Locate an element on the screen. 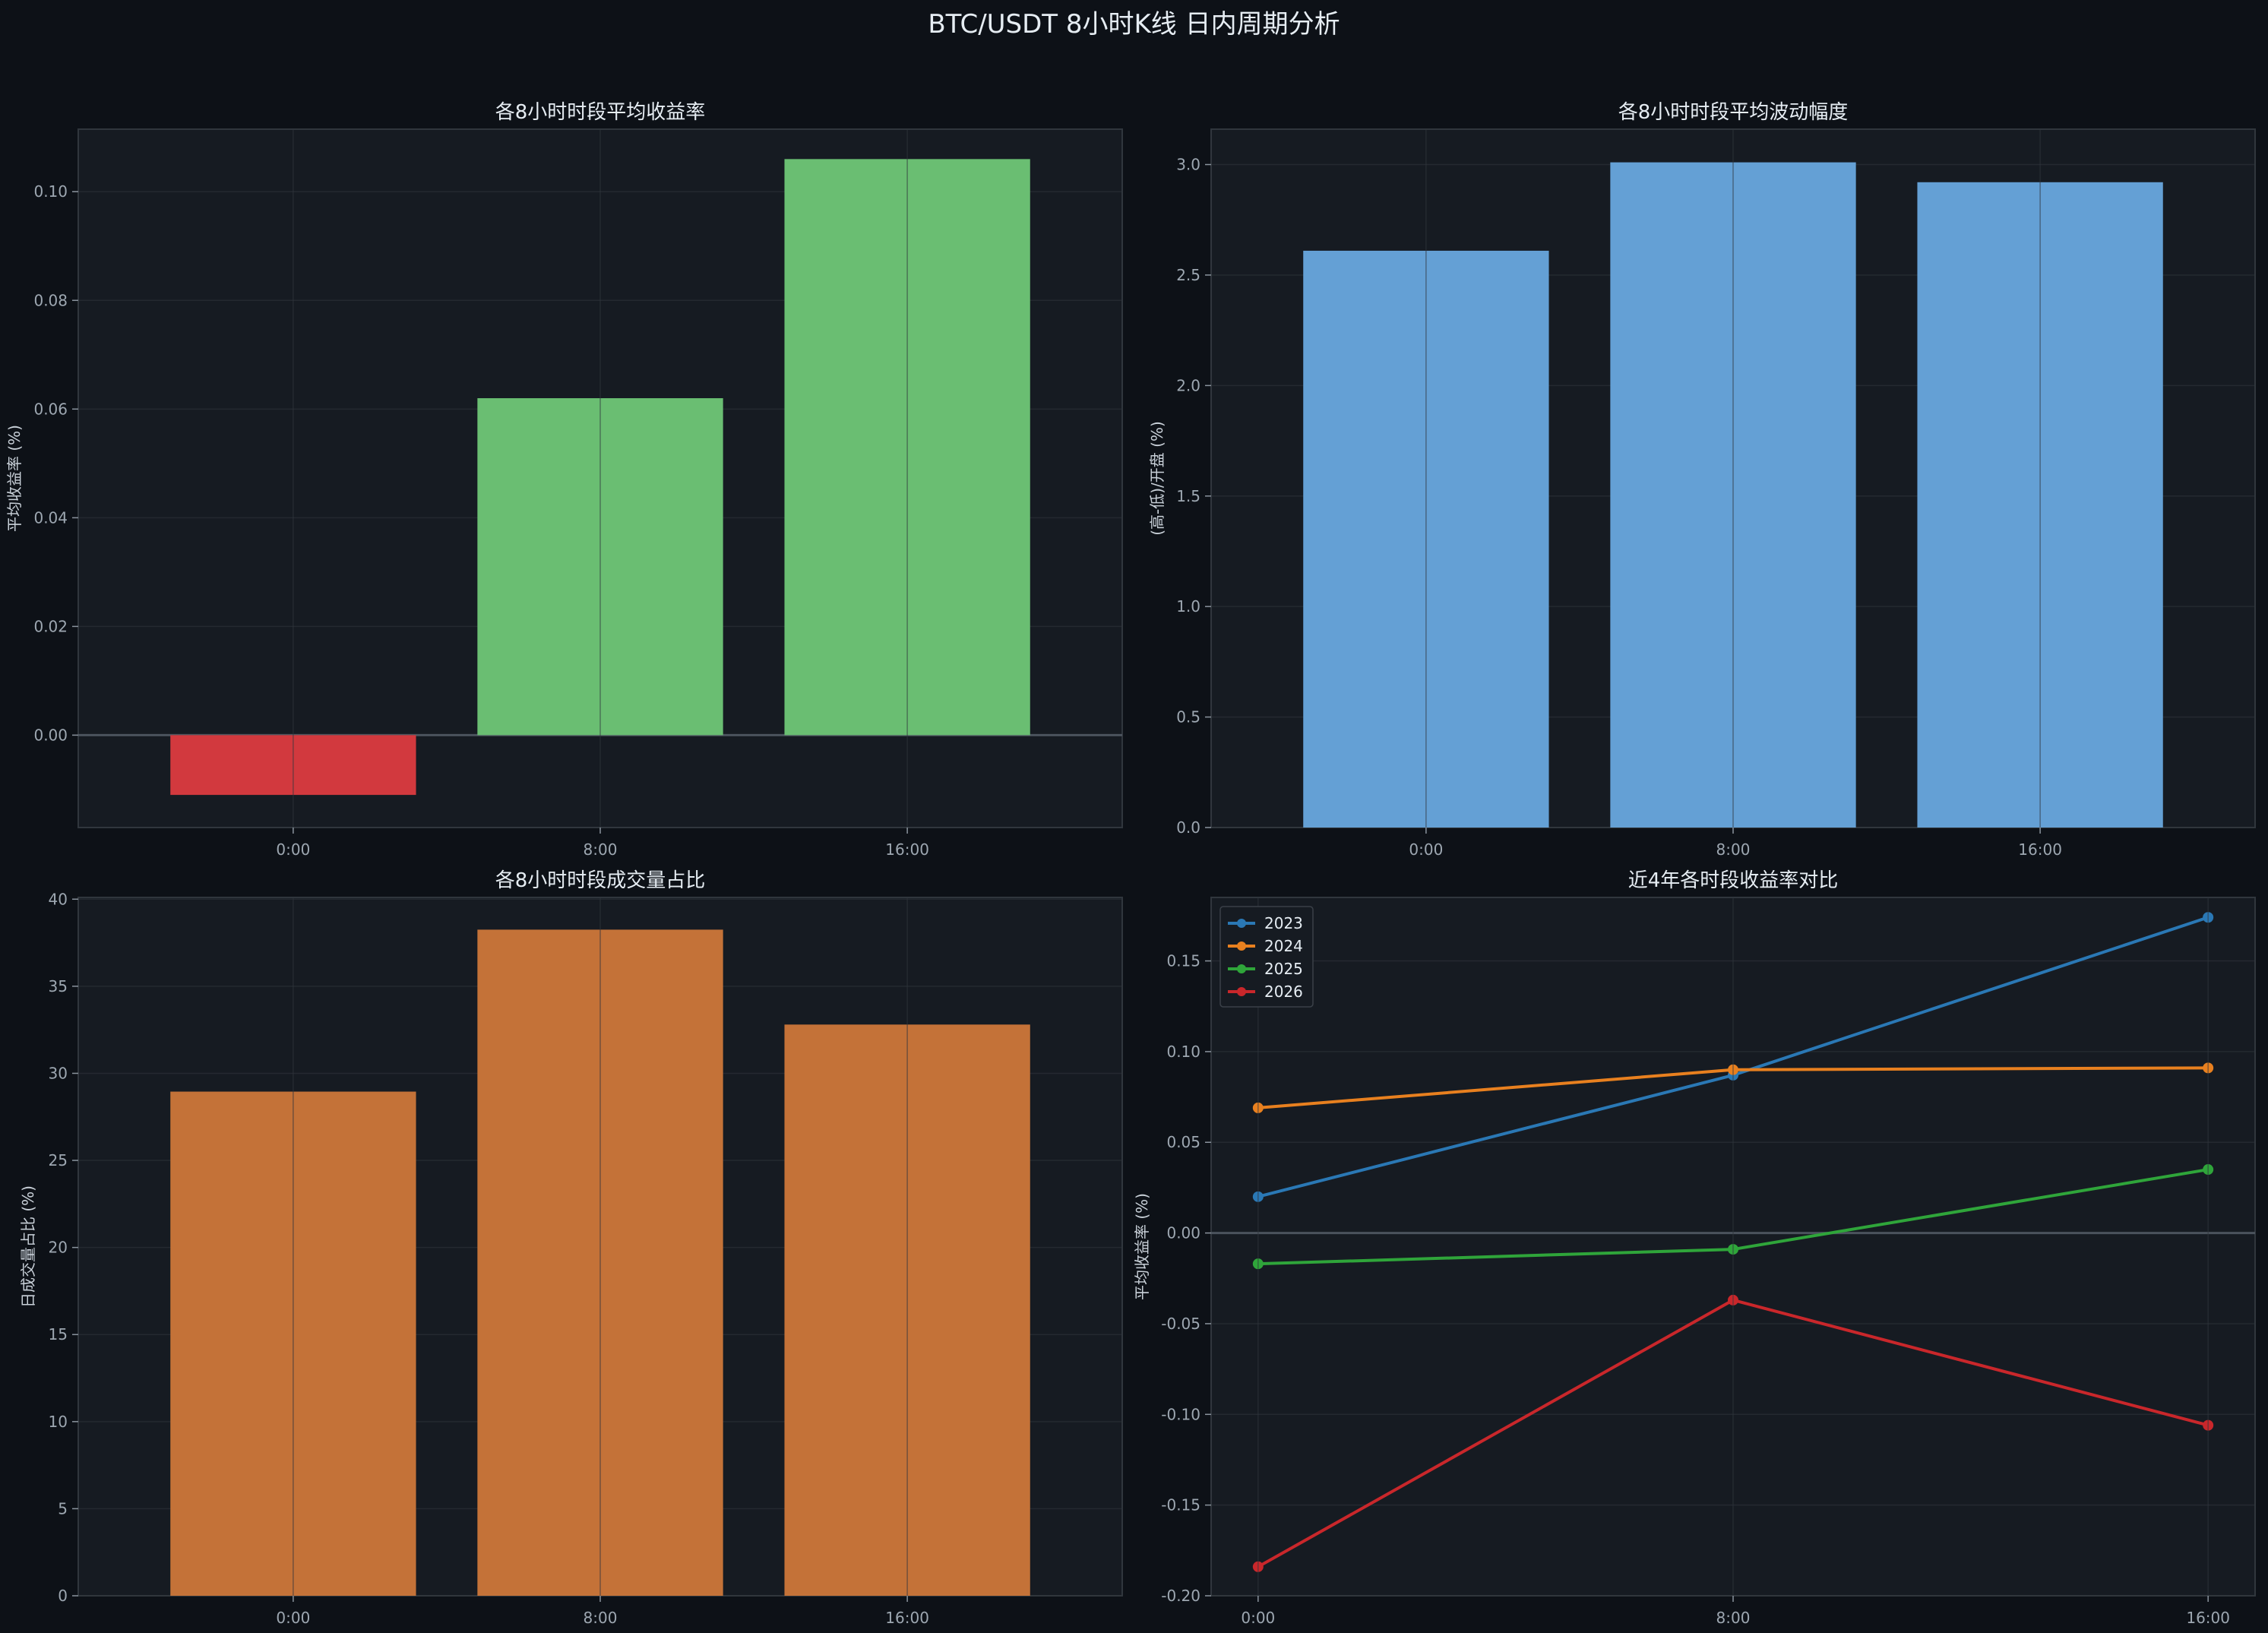 The width and height of the screenshot is (2268, 1633). y-tick-label: 15 is located at coordinates (58, 1334).